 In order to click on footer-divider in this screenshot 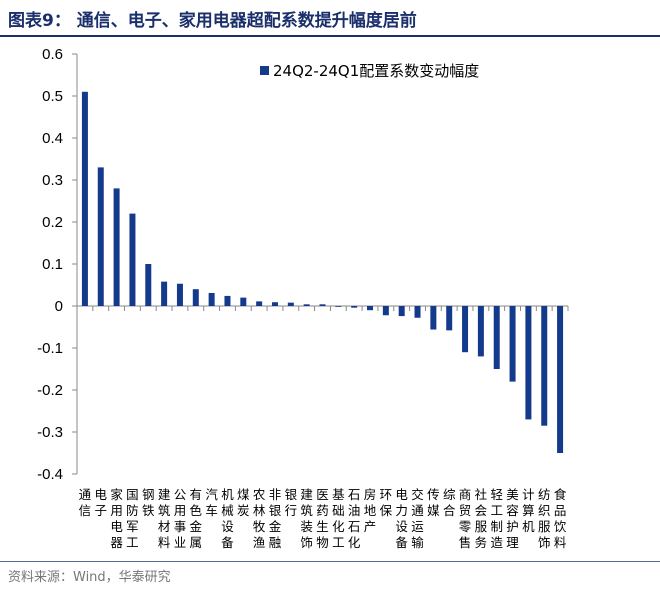, I will do `click(330, 561)`.